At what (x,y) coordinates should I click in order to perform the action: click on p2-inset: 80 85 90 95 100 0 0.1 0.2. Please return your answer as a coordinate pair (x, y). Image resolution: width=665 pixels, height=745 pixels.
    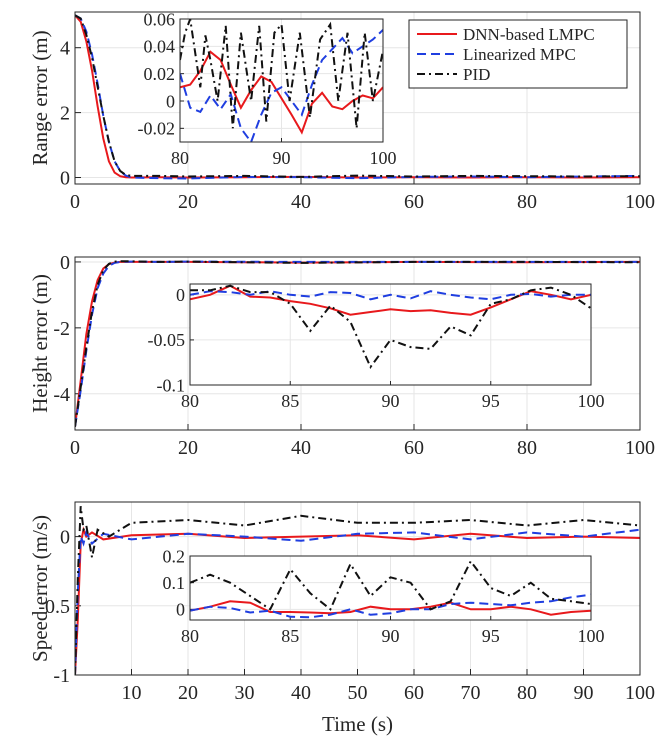
    Looking at the image, I should click on (384, 596).